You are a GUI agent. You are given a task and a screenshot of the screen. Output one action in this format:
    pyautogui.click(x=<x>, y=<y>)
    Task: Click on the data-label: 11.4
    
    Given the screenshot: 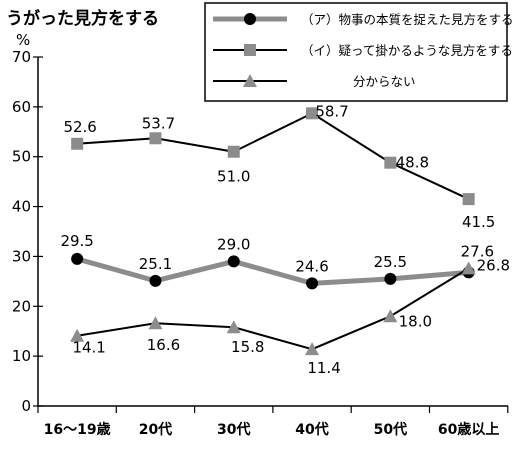 What is the action you would take?
    pyautogui.click(x=323, y=368)
    